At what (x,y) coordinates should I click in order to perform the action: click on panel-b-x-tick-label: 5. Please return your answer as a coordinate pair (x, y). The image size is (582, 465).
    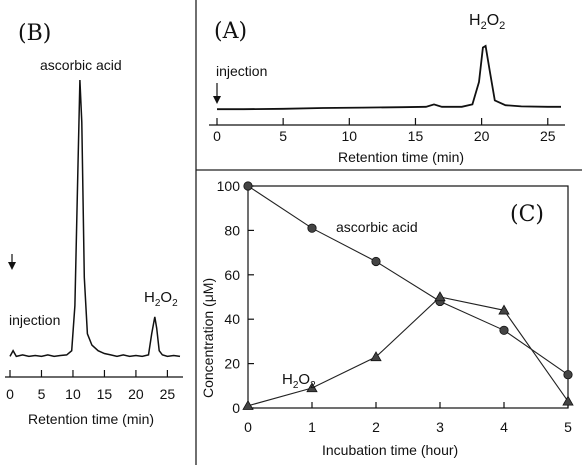
    Looking at the image, I should click on (42, 394).